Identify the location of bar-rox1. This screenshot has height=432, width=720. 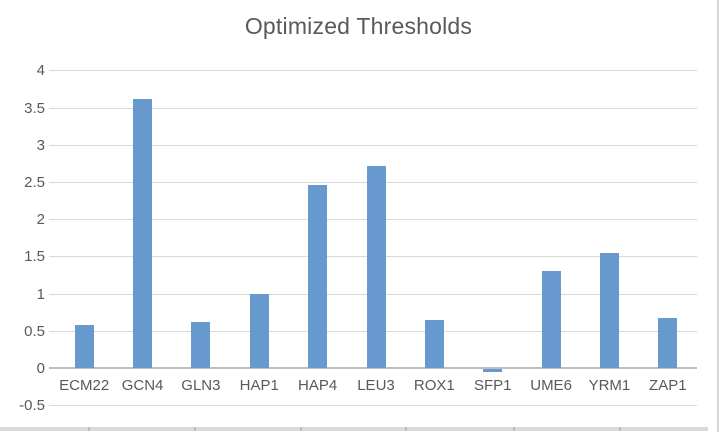
(434, 344).